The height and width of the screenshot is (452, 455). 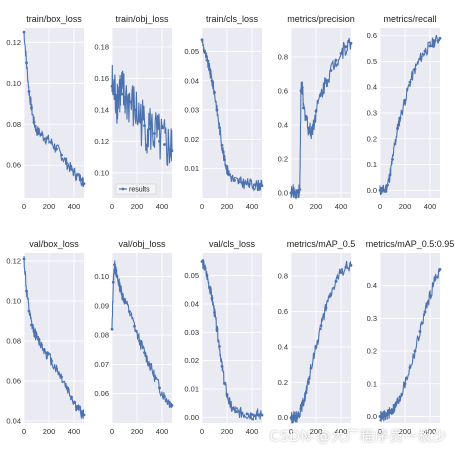 What do you see at coordinates (191, 139) in the screenshot?
I see `y-tick-label: 0.02` at bounding box center [191, 139].